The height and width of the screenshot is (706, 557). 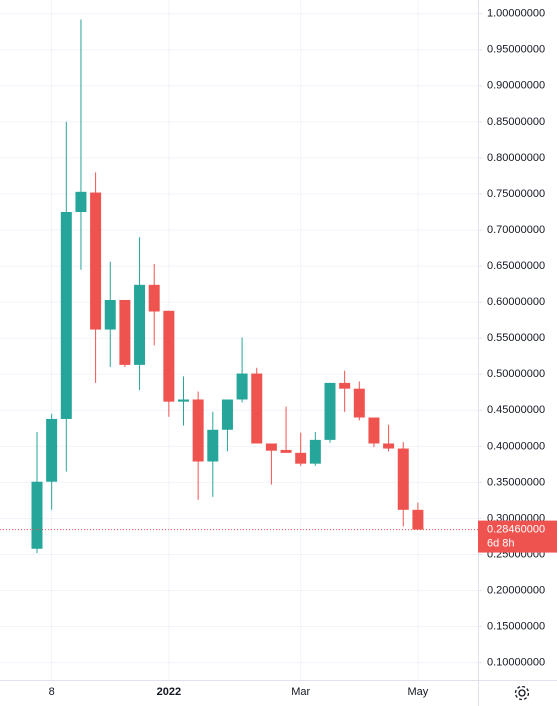 I want to click on y-tick-label: 0.55000000, so click(x=516, y=338).